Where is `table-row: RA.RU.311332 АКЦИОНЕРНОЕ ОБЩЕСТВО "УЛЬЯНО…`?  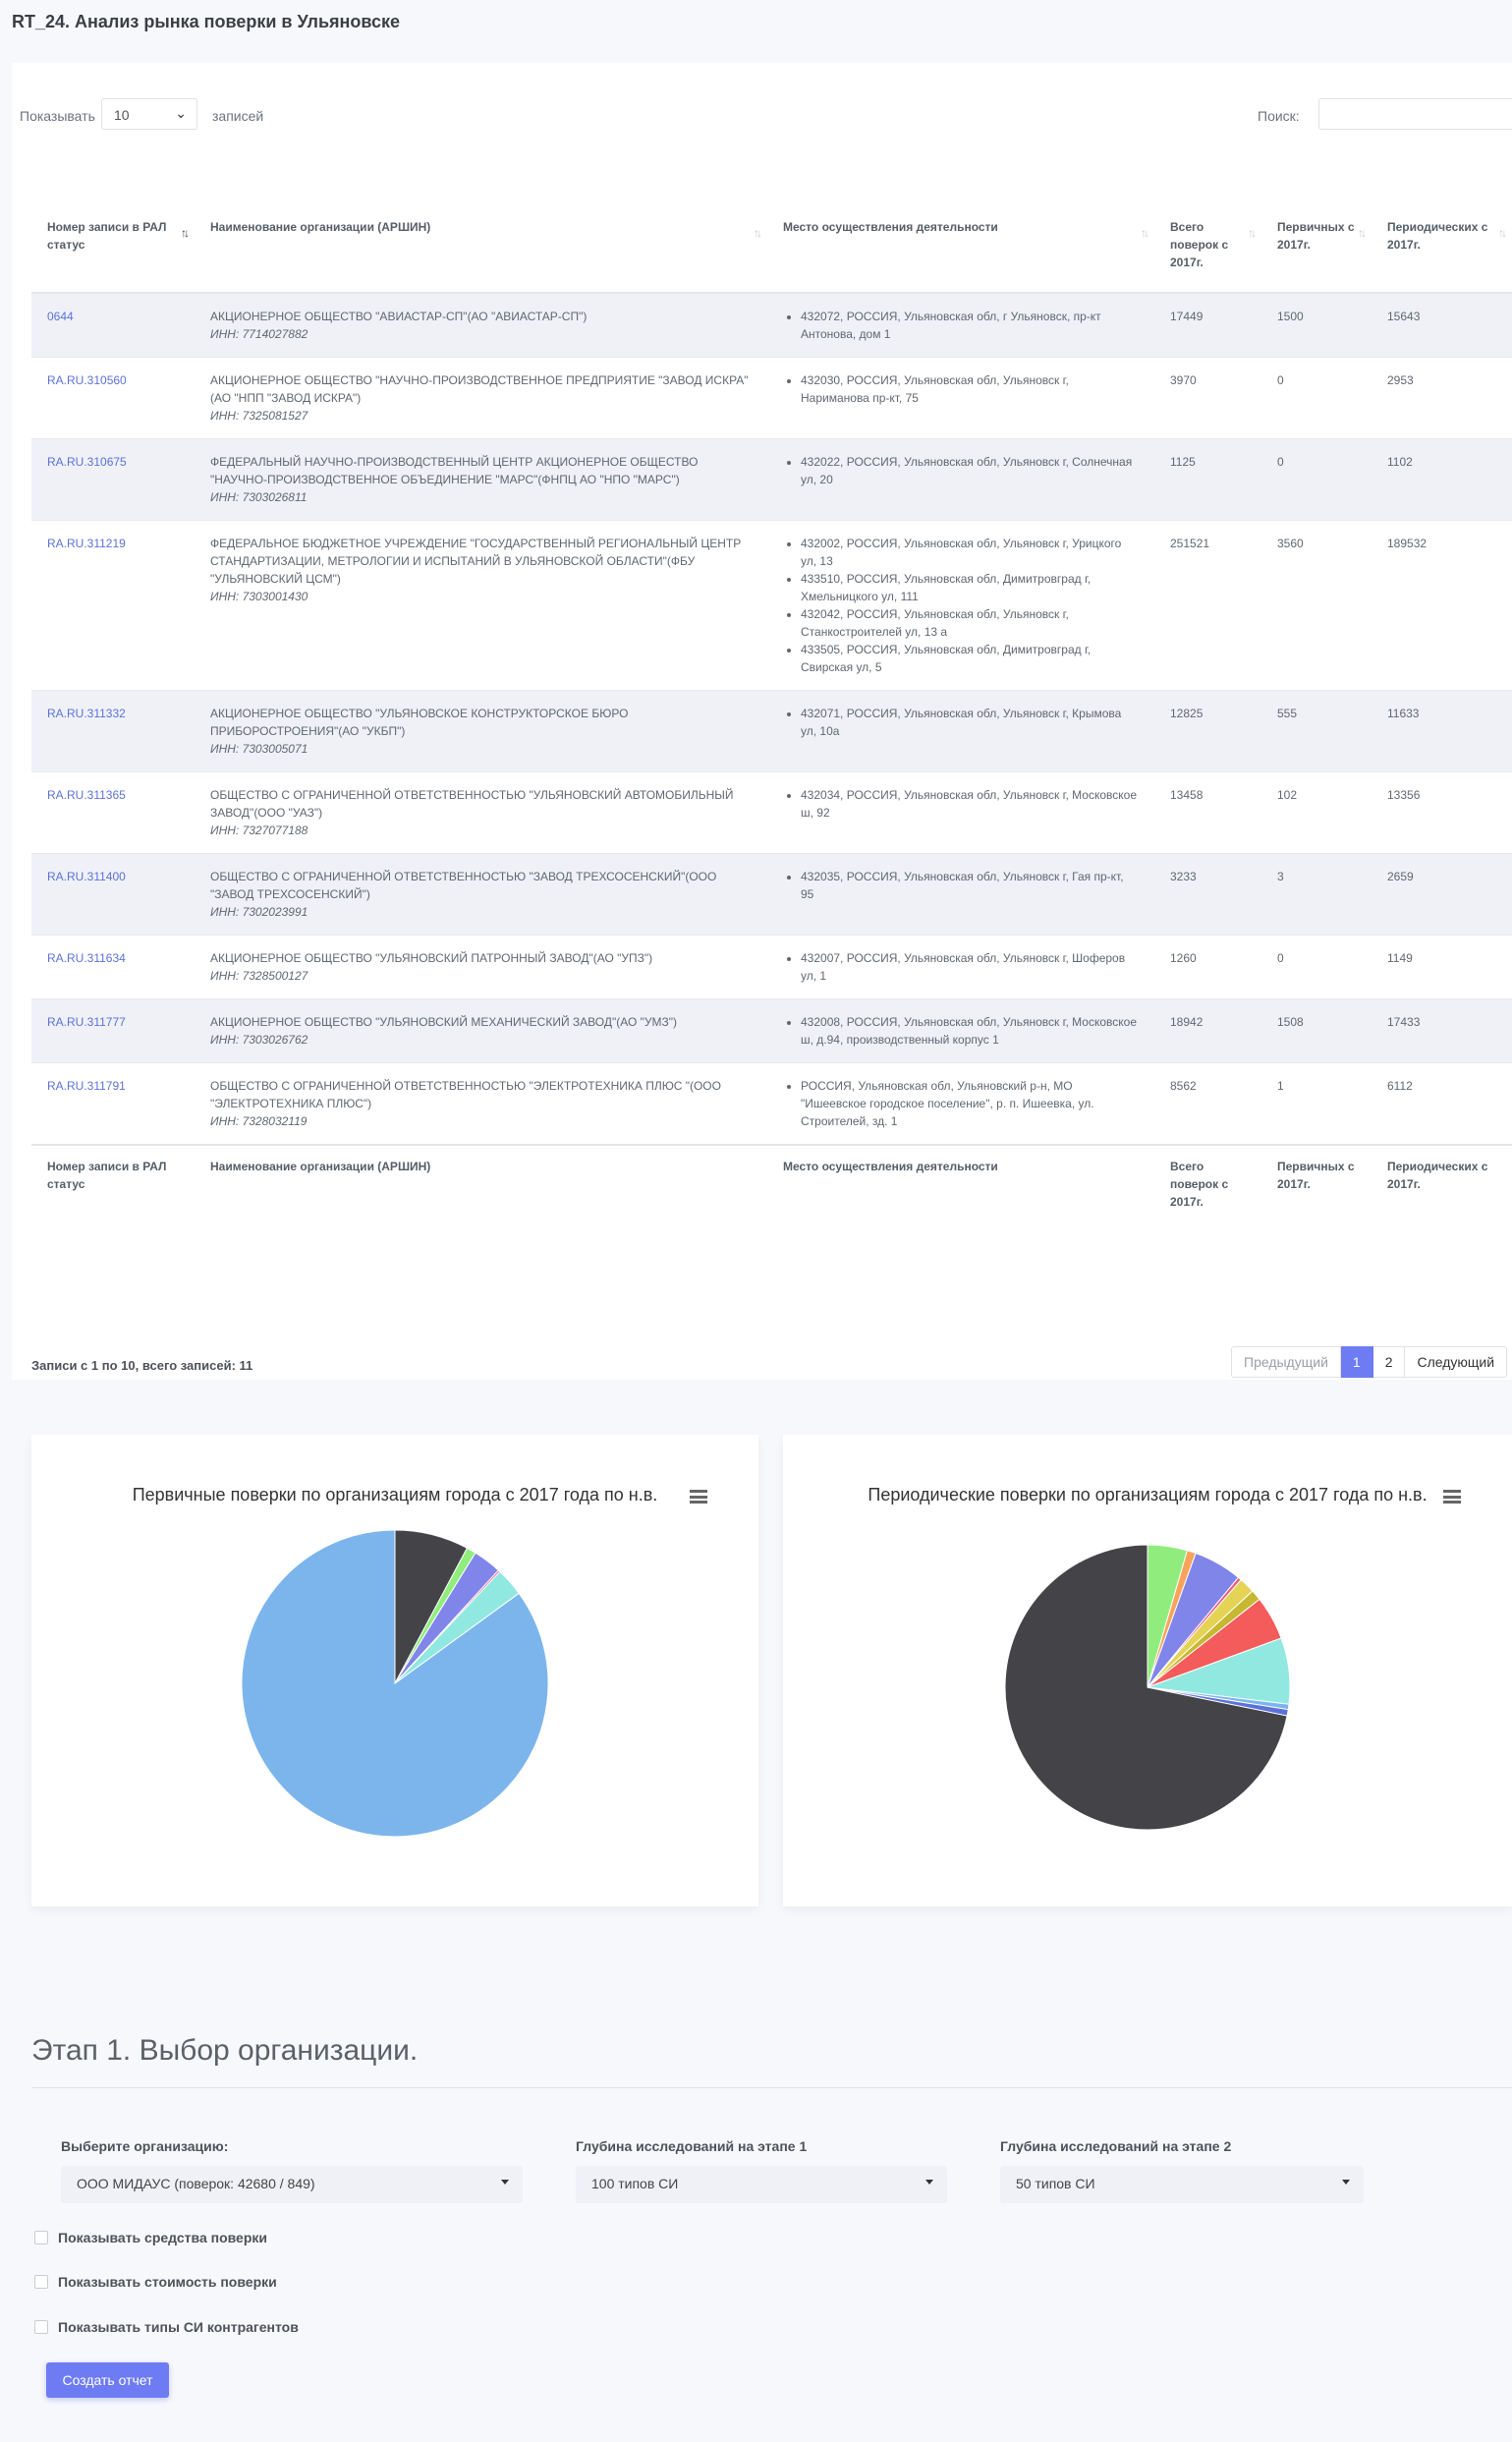
table-row: RA.RU.311332 АКЦИОНЕРНОЕ ОБЩЕСТВО "УЛЬЯНО… is located at coordinates (771, 731).